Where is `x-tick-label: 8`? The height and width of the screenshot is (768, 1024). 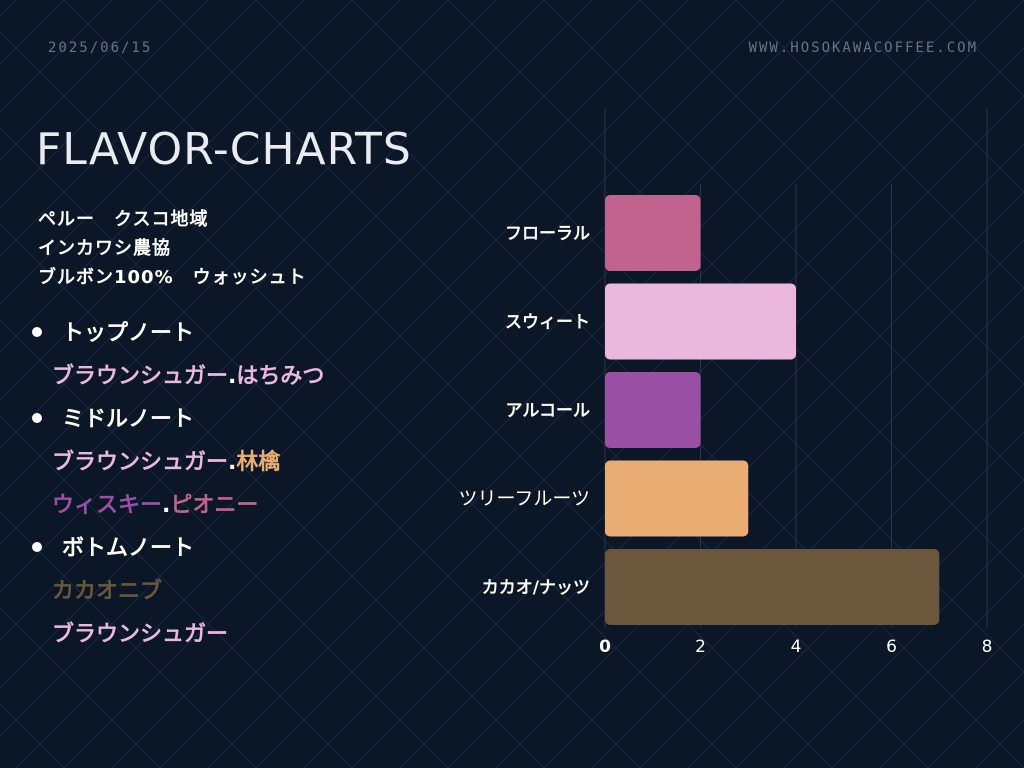
x-tick-label: 8 is located at coordinates (987, 647).